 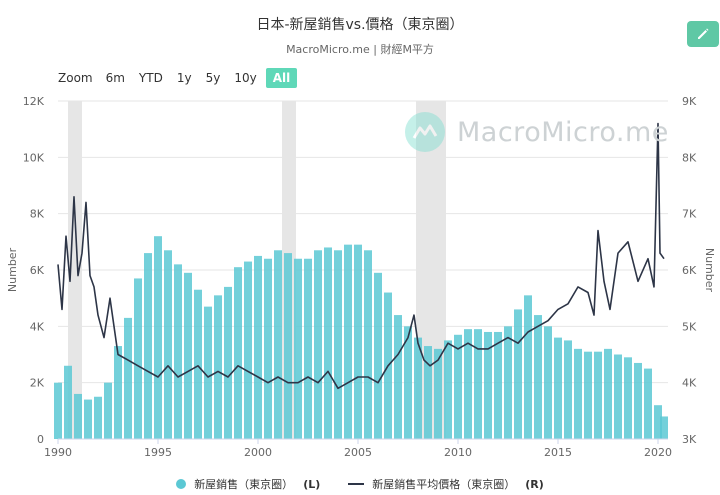 I want to click on y-right-tick-6: 9K, so click(x=689, y=101).